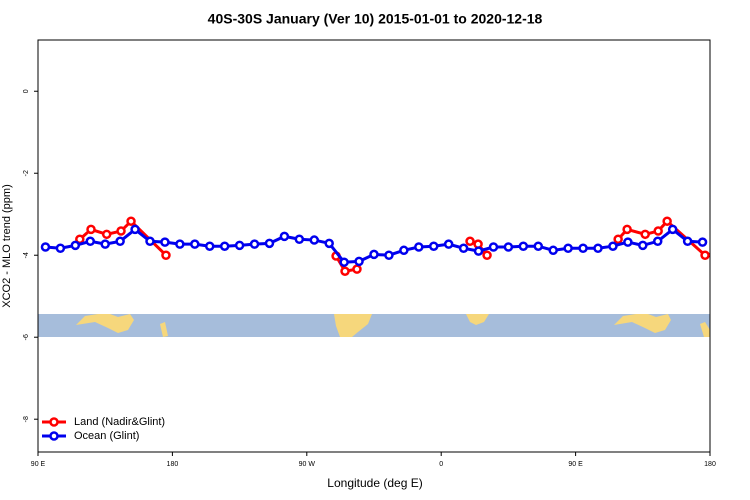  I want to click on y-tick-label: -8, so click(26, 419).